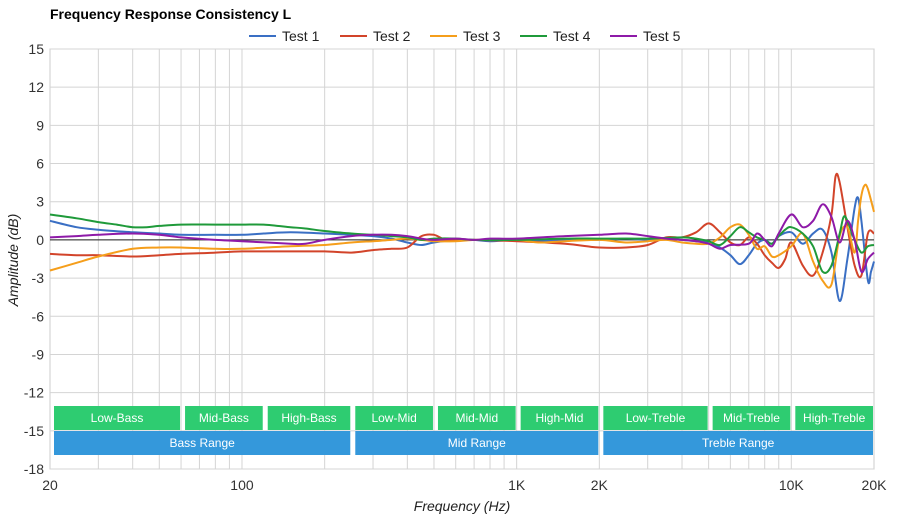 This screenshot has width=900, height=520. What do you see at coordinates (572, 36) in the screenshot?
I see `legend-label: Test 4` at bounding box center [572, 36].